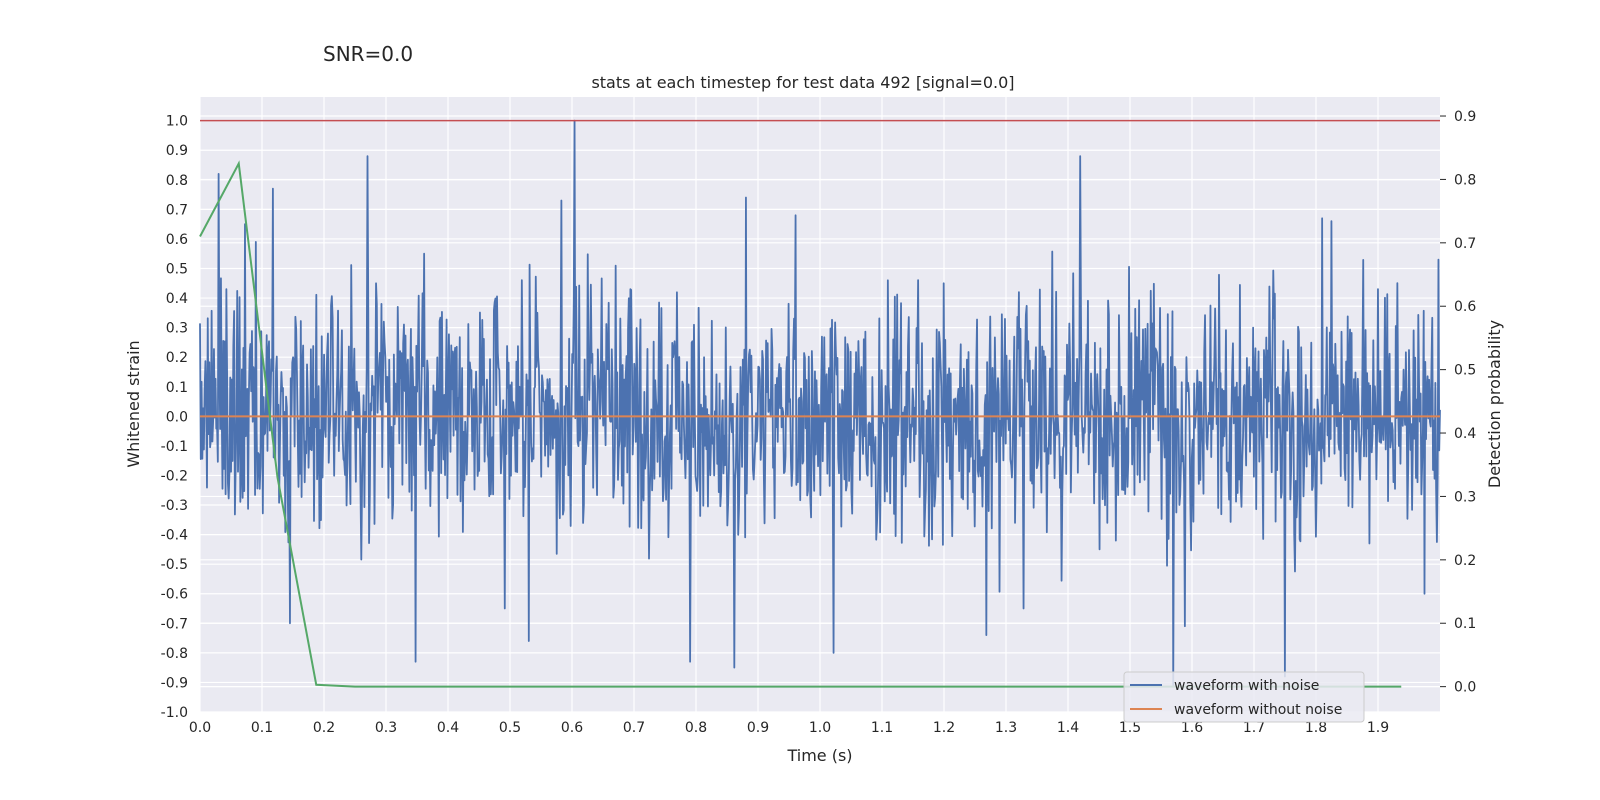 The width and height of the screenshot is (1600, 800). What do you see at coordinates (1465, 244) in the screenshot?
I see `y2-tick-label: 0.7` at bounding box center [1465, 244].